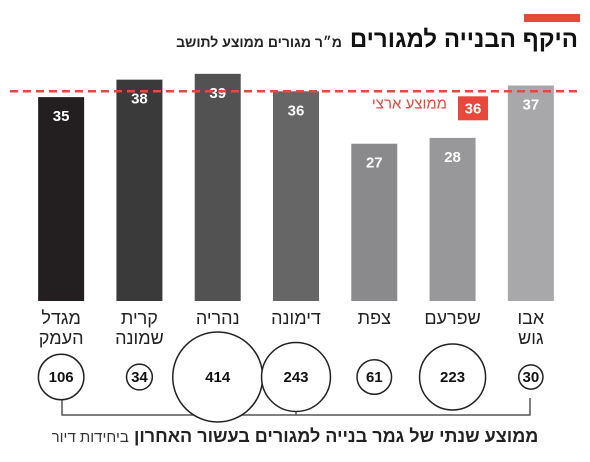 This screenshot has height=462, width=590. What do you see at coordinates (61, 116) in the screenshot?
I see `value-label: 35` at bounding box center [61, 116].